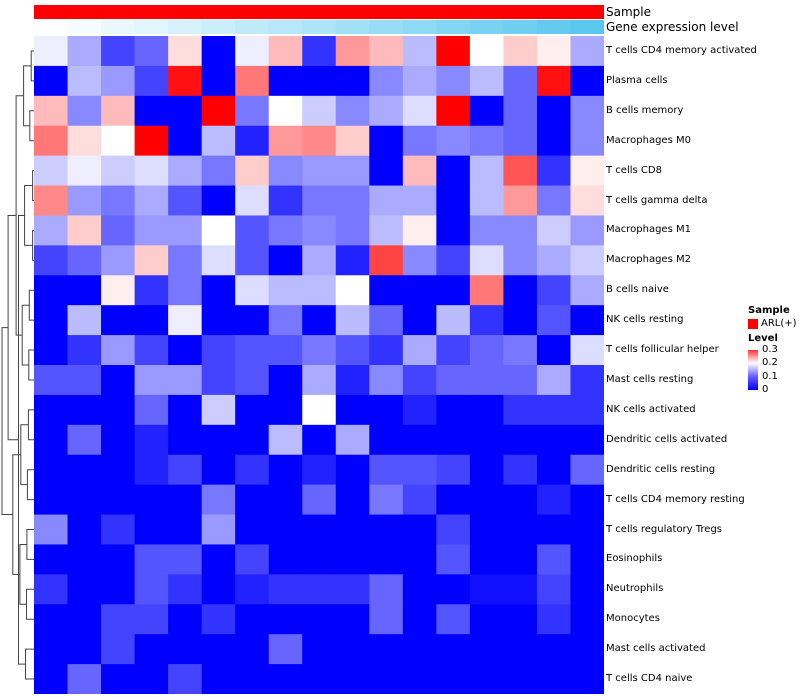 The width and height of the screenshot is (800, 700). What do you see at coordinates (769, 310) in the screenshot?
I see `sample-legend-title: Sample` at bounding box center [769, 310].